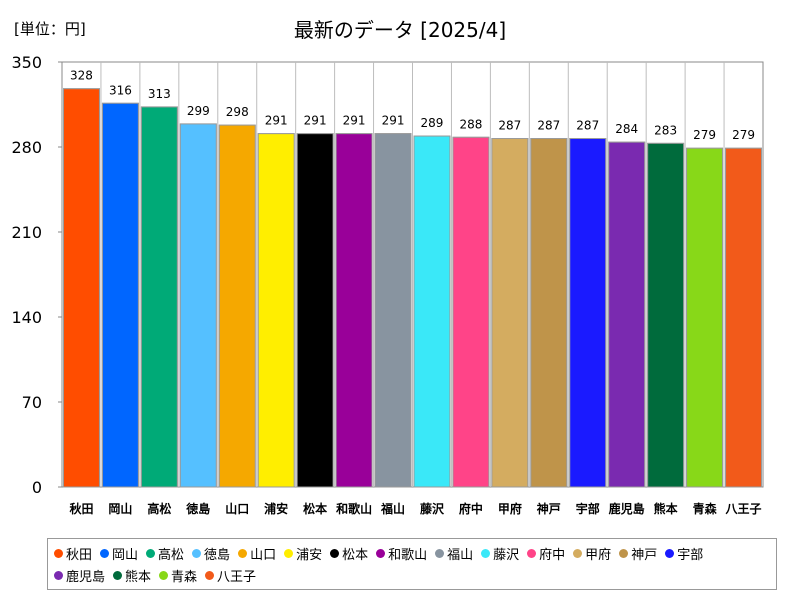 The width and height of the screenshot is (800, 600). I want to click on x-tick-label: 福山, so click(392, 508).